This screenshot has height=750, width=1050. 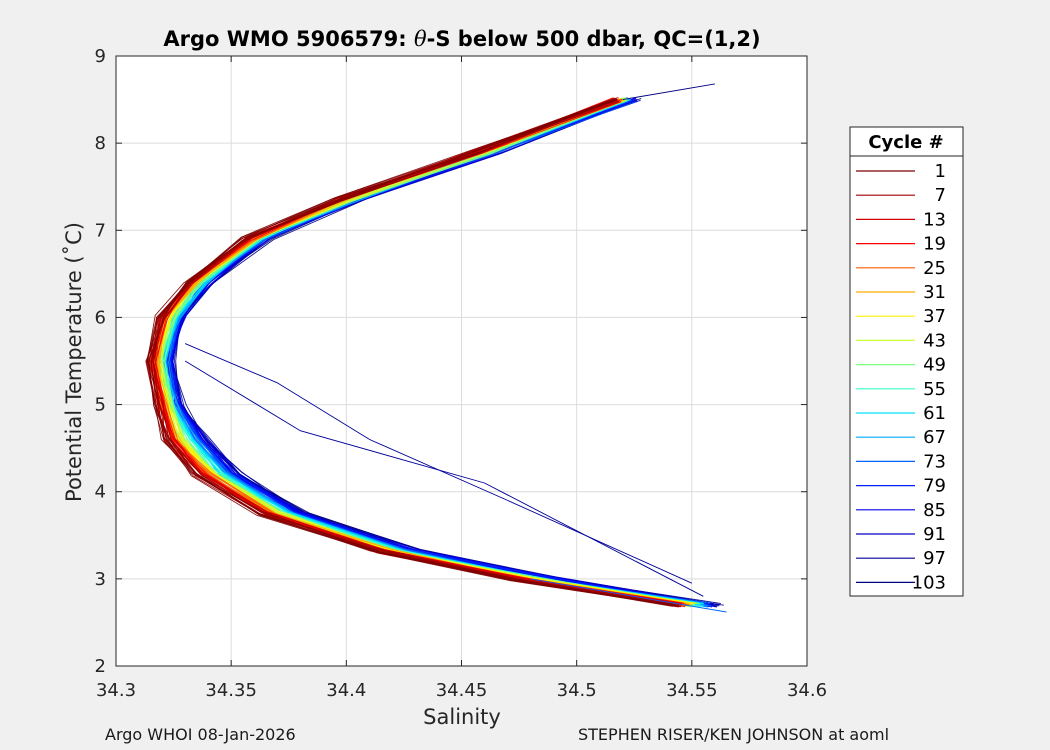 I want to click on x-tick-label: 34.6, so click(x=807, y=690).